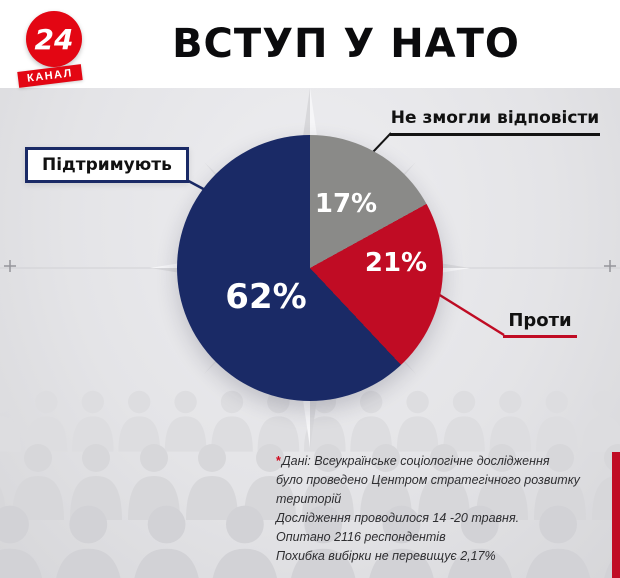 This screenshot has height=578, width=620. I want to click on legend-label-undecided: Не змогли відповісти, so click(495, 122).